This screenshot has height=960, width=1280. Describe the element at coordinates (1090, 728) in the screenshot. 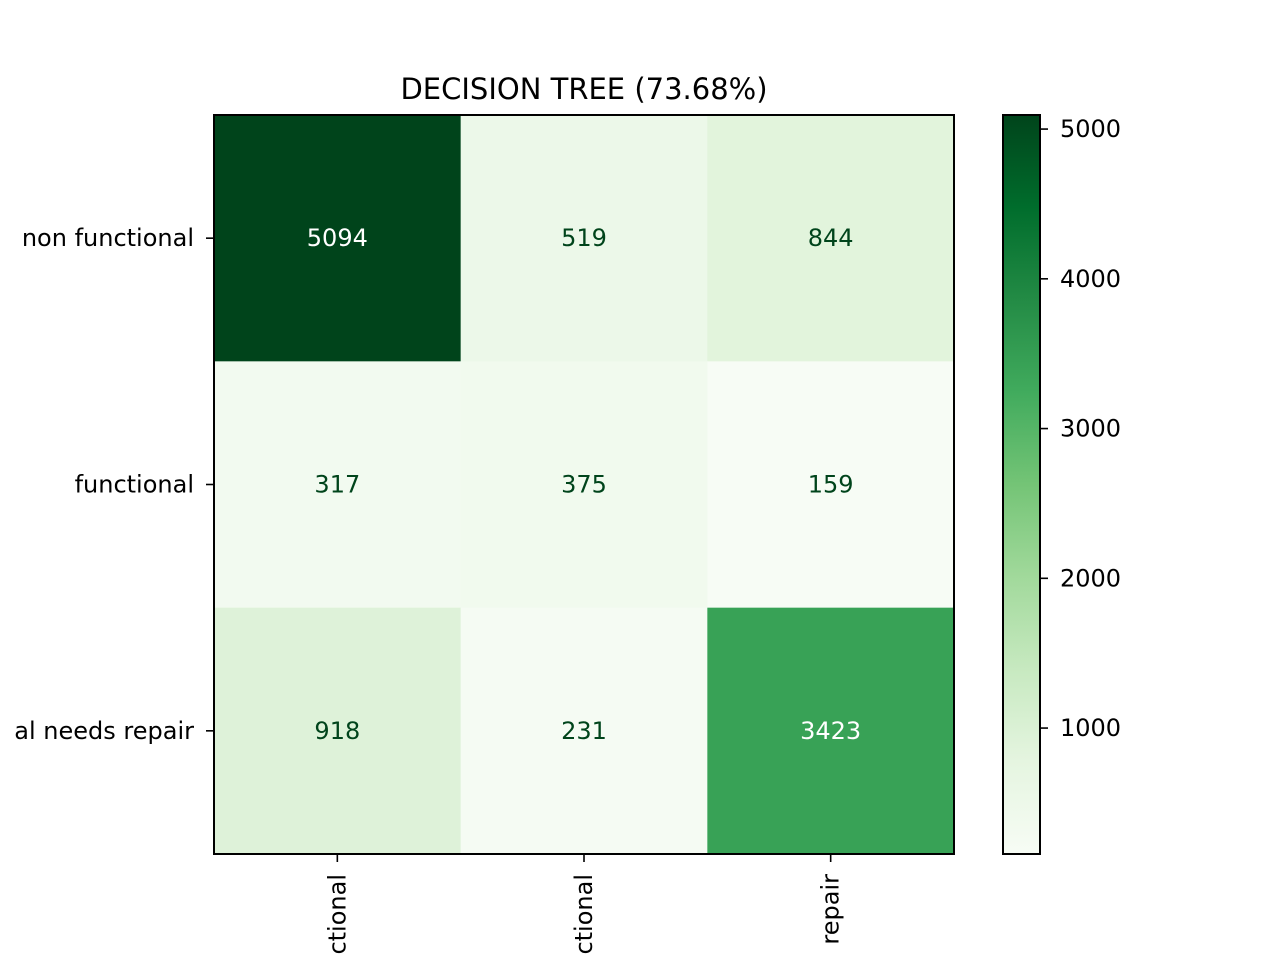

I see `colorbar-tick-label-0: 1000` at that location.